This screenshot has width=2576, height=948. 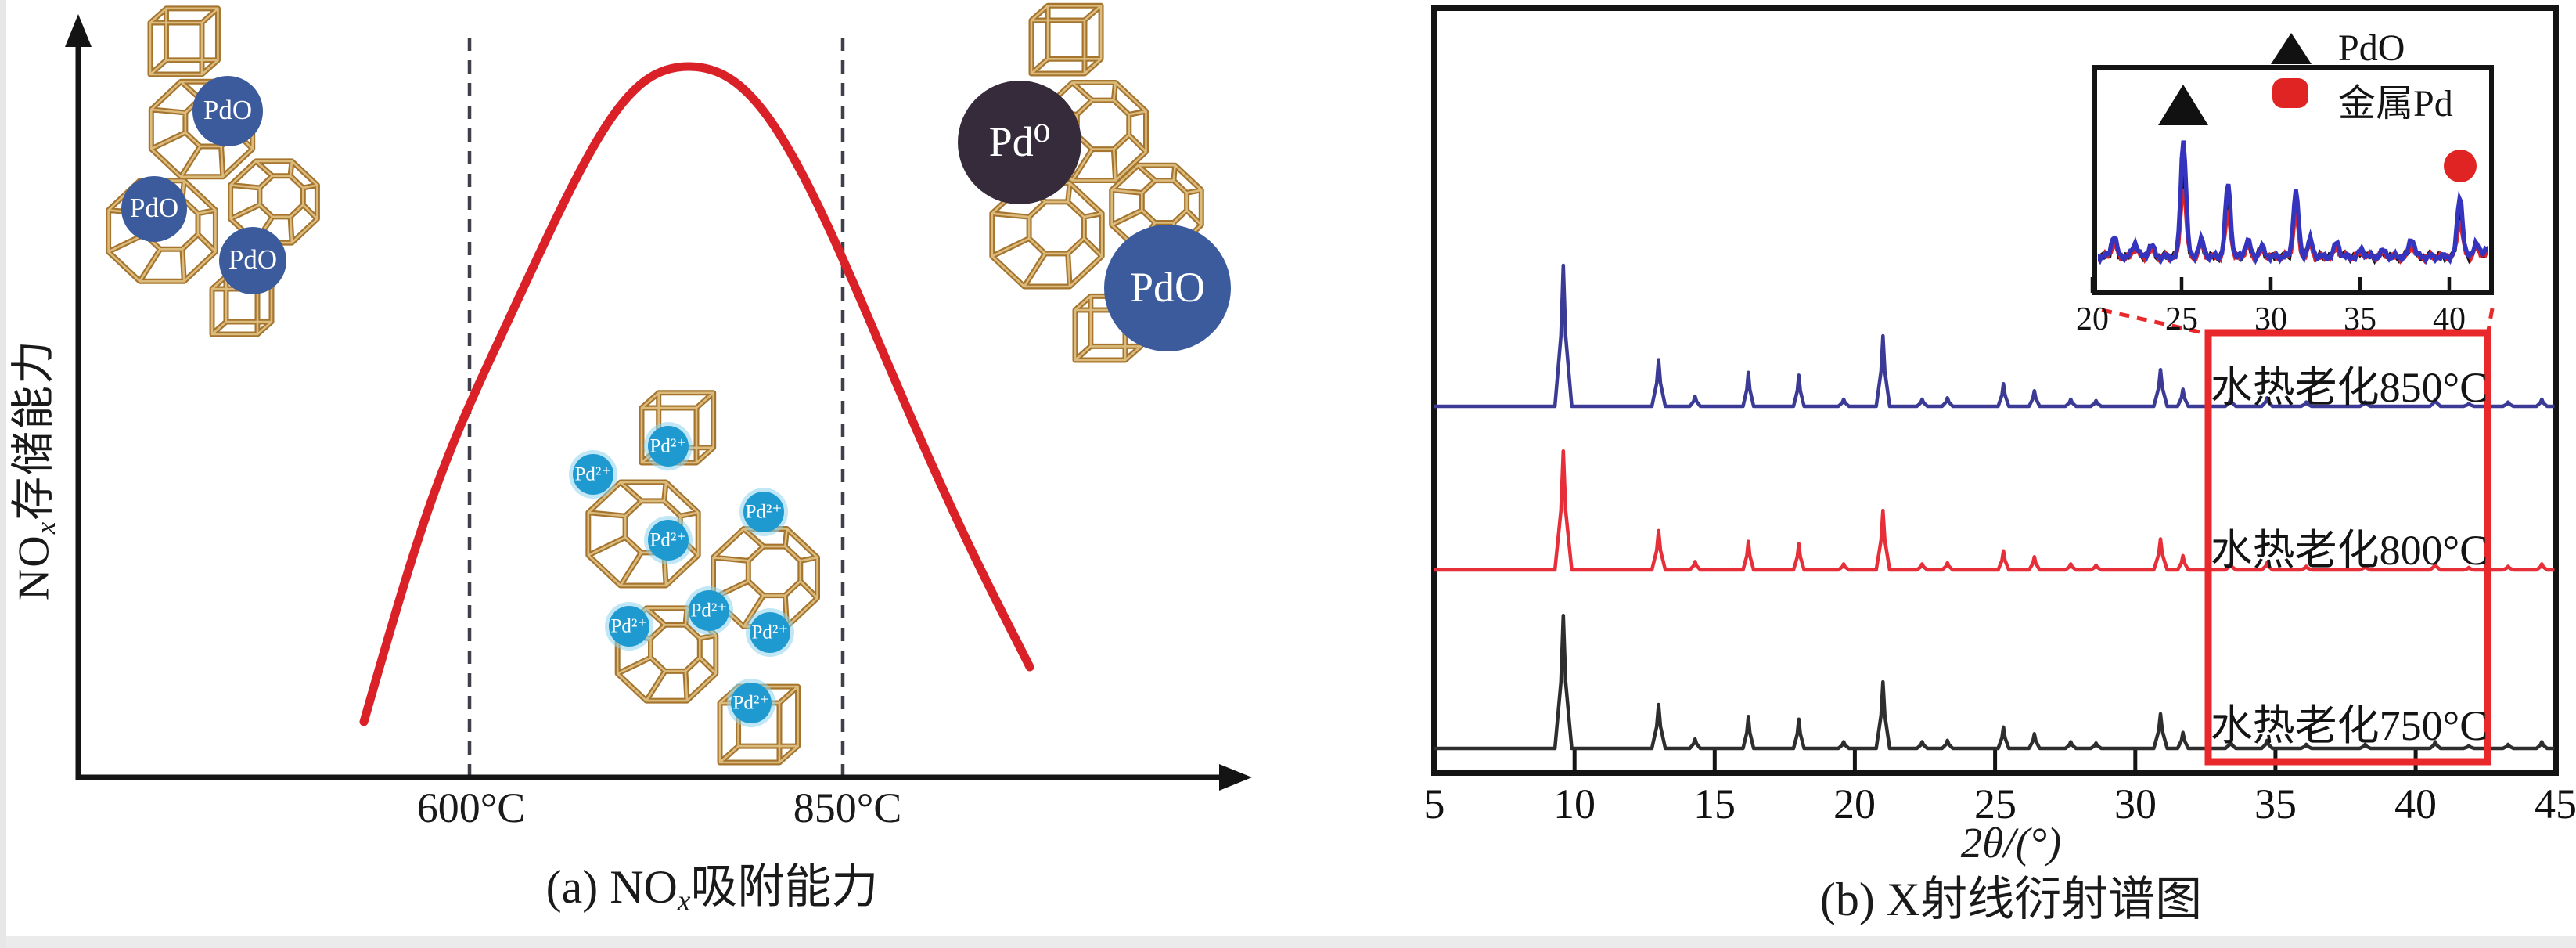 What do you see at coordinates (2490, 322) in the screenshot?
I see `inset-connector-right` at bounding box center [2490, 322].